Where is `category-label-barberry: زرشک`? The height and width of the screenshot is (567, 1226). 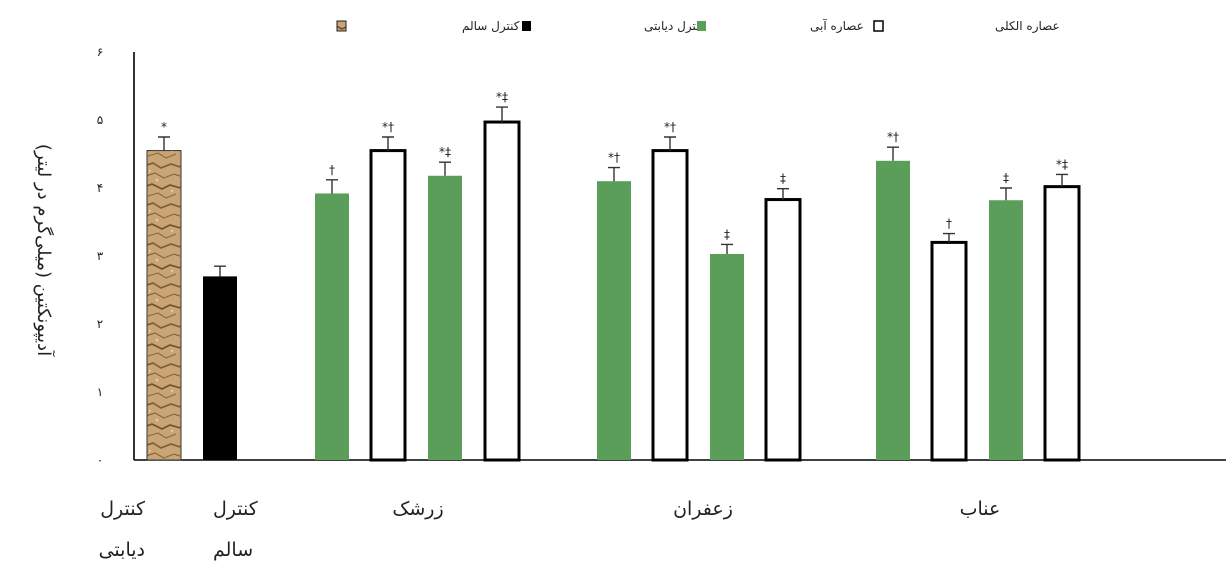
category-label-barberry: زرشک is located at coordinates (417, 509).